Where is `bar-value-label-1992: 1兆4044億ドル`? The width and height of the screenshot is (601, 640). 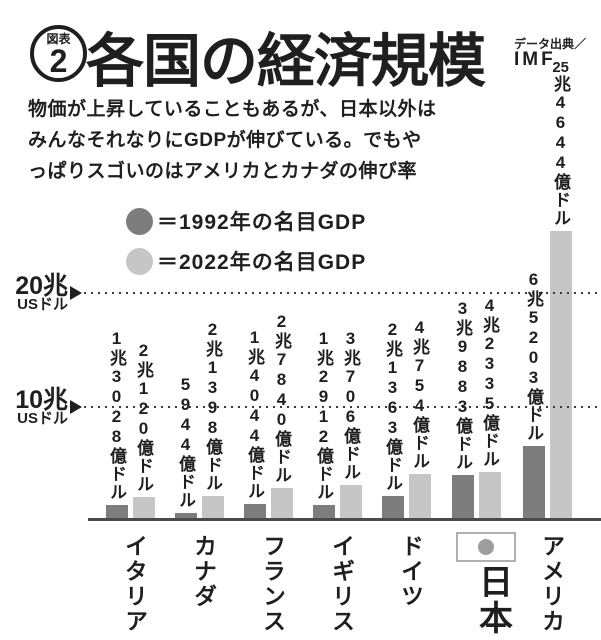 bar-value-label-1992: 1兆4044億ドル is located at coordinates (254, 414).